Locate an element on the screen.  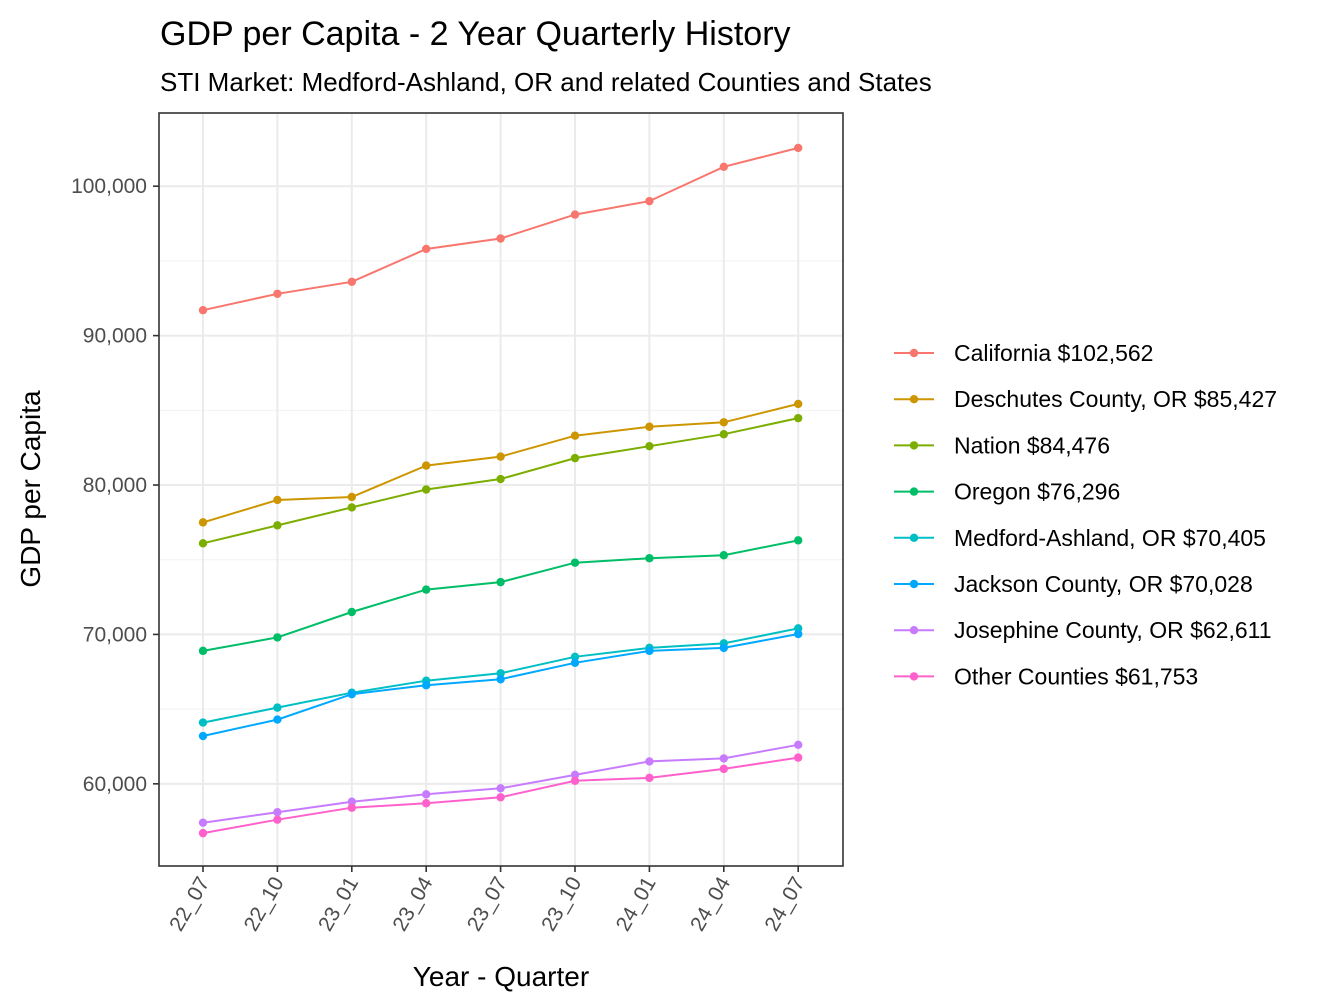
y-tick-label: 60,000 is located at coordinates (115, 784).